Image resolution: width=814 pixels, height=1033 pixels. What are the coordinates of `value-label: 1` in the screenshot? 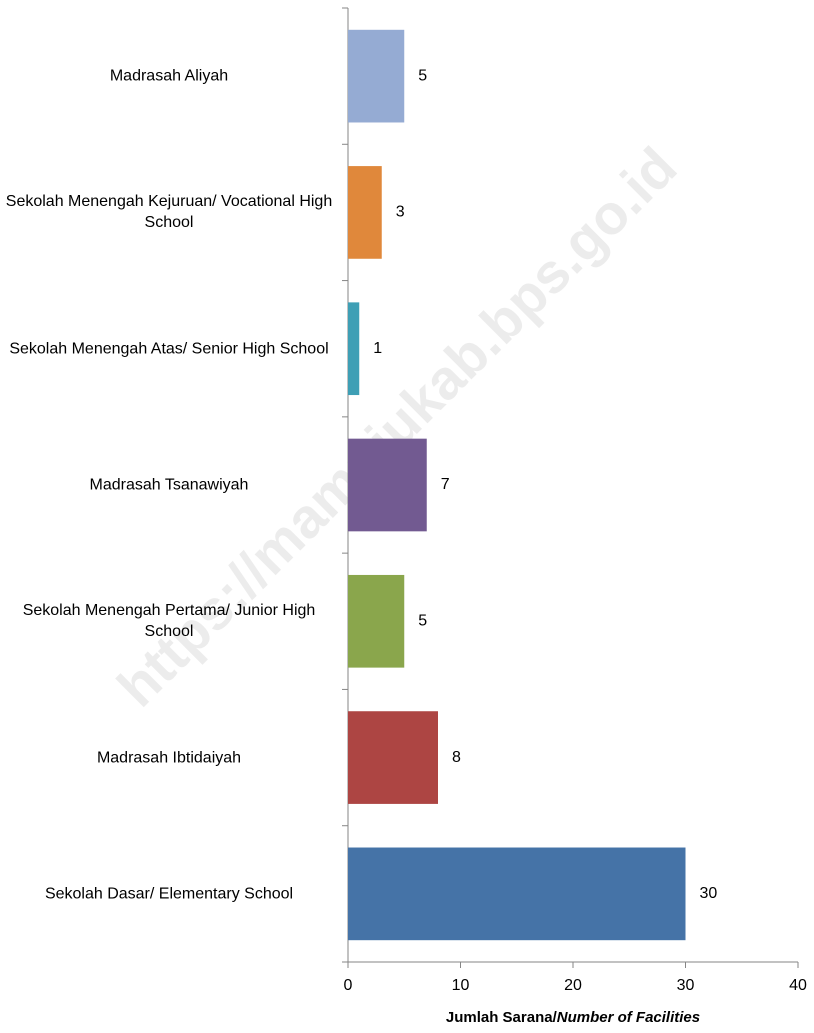 It's located at (377, 348).